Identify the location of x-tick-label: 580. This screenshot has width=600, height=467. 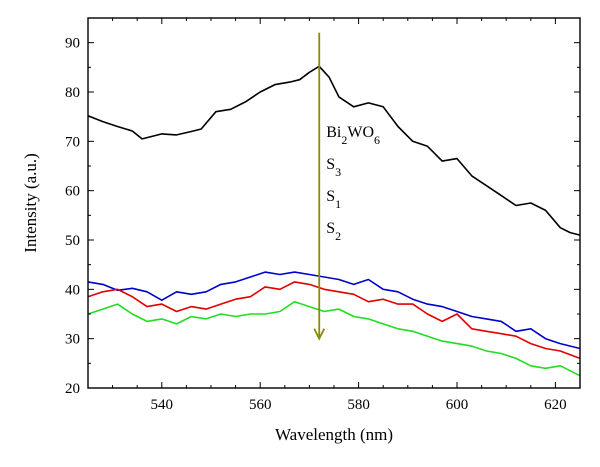
(358, 405).